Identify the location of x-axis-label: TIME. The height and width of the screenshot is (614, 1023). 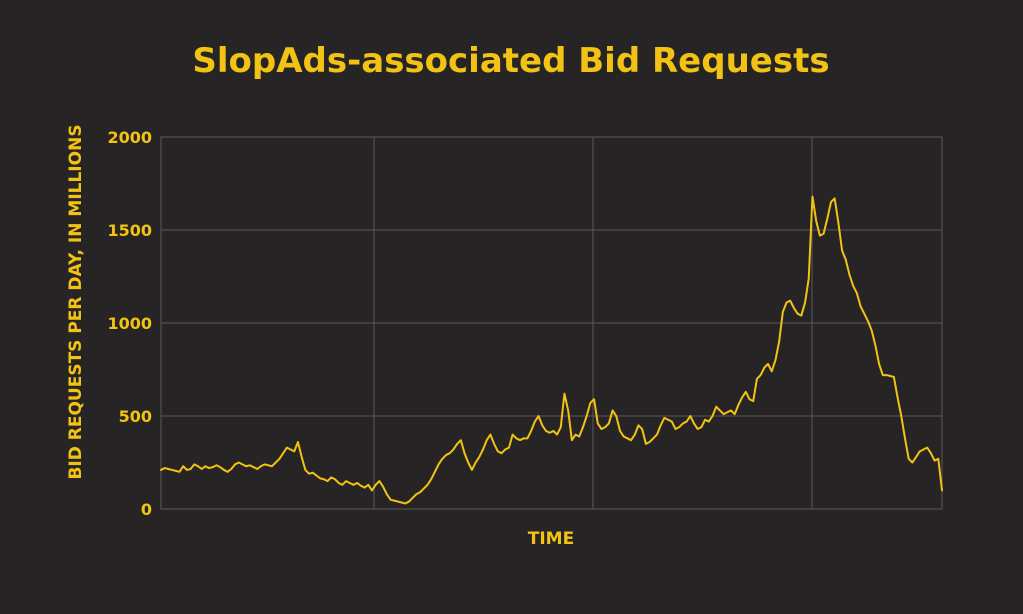
(551, 539).